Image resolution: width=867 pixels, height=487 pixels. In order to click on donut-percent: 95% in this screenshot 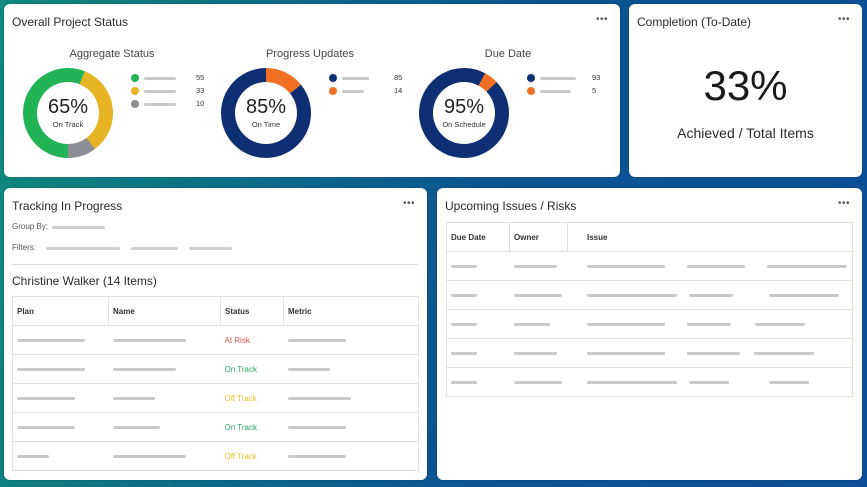, I will do `click(464, 107)`.